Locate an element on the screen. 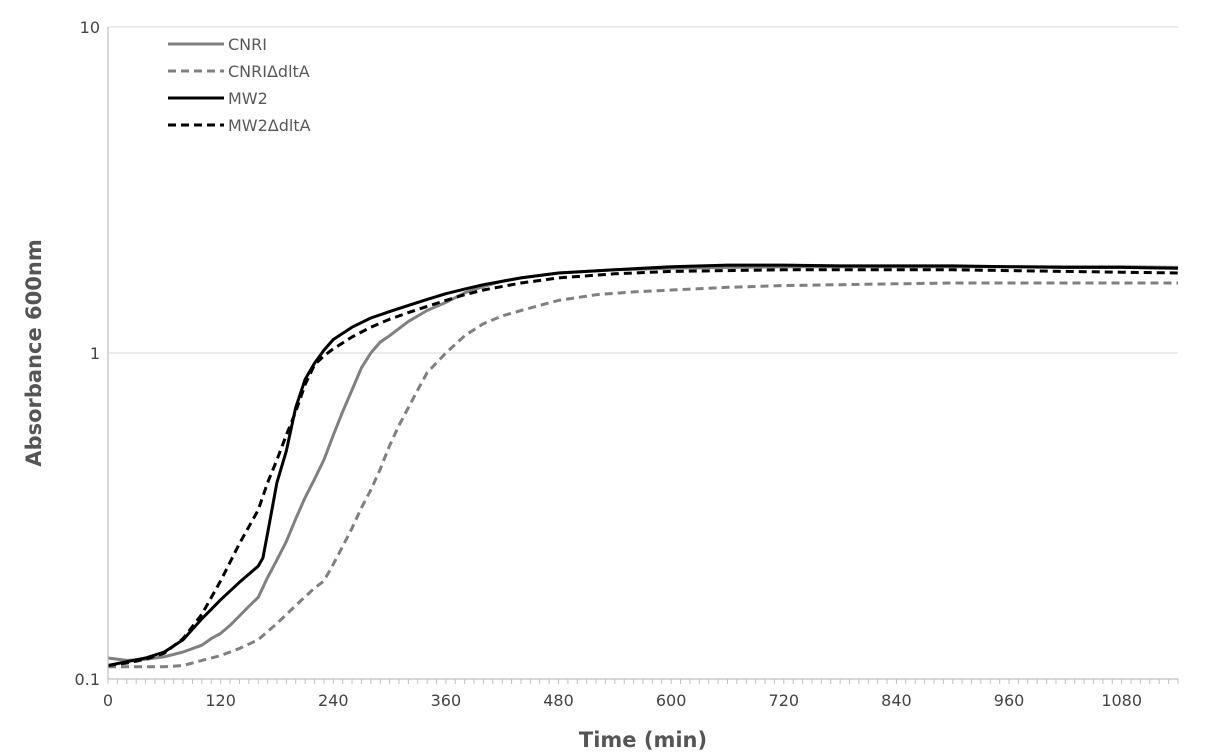 The image size is (1215, 754). legend-label: CNRIΔdltA is located at coordinates (269, 71).